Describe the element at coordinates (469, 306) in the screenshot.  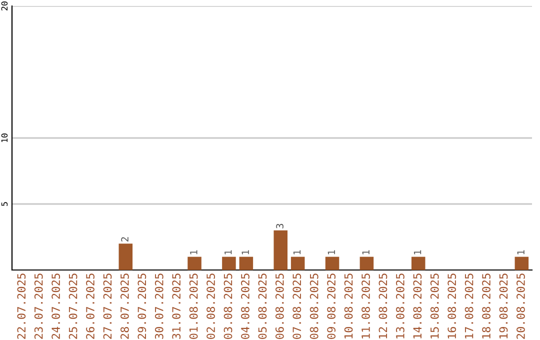
I see `x-tick-label: 17.08.2025` at that location.